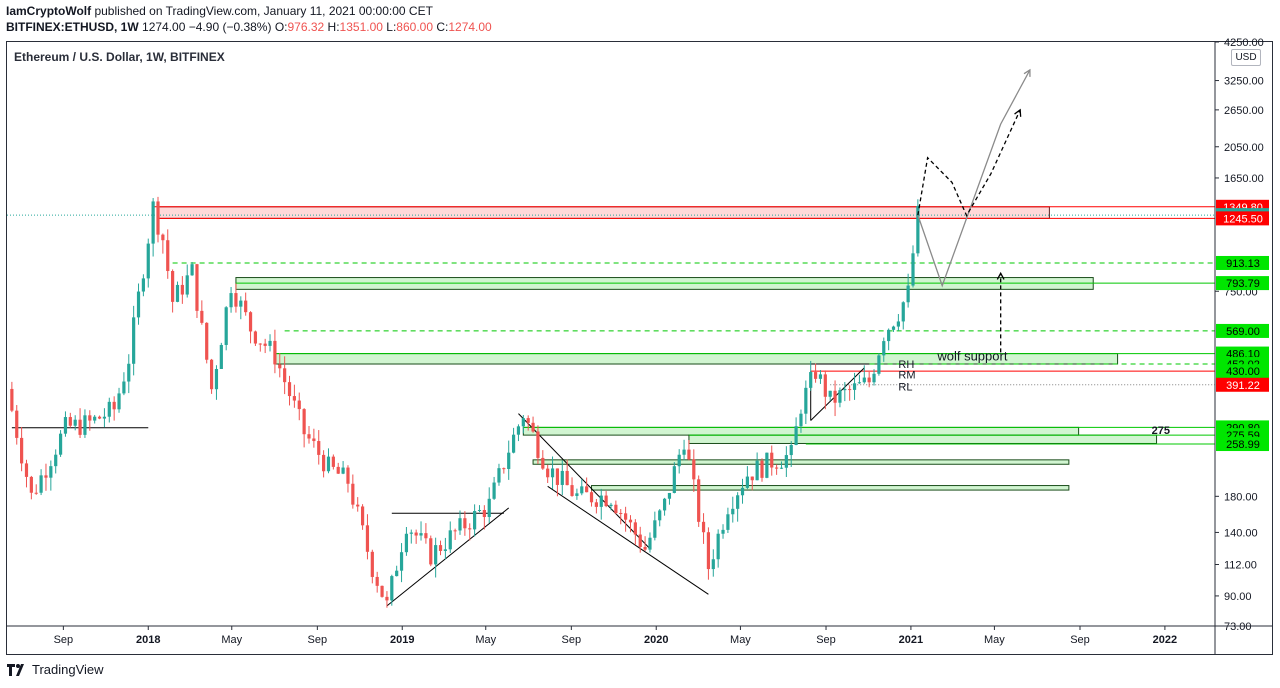 The height and width of the screenshot is (688, 1280). I want to click on footer-brand: TradingView, so click(55, 669).